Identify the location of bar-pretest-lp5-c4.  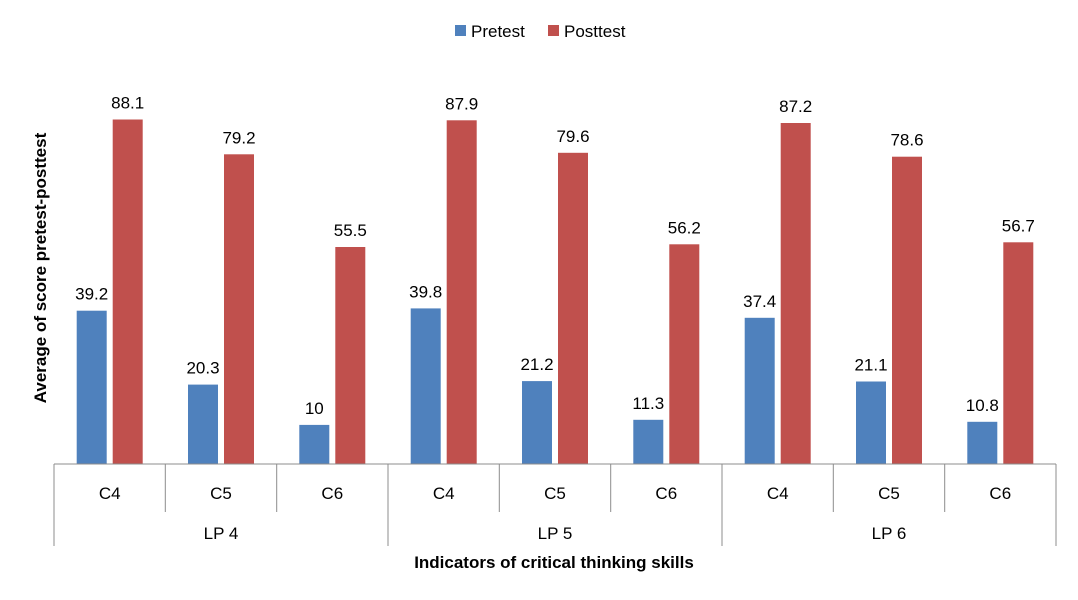
(425, 386).